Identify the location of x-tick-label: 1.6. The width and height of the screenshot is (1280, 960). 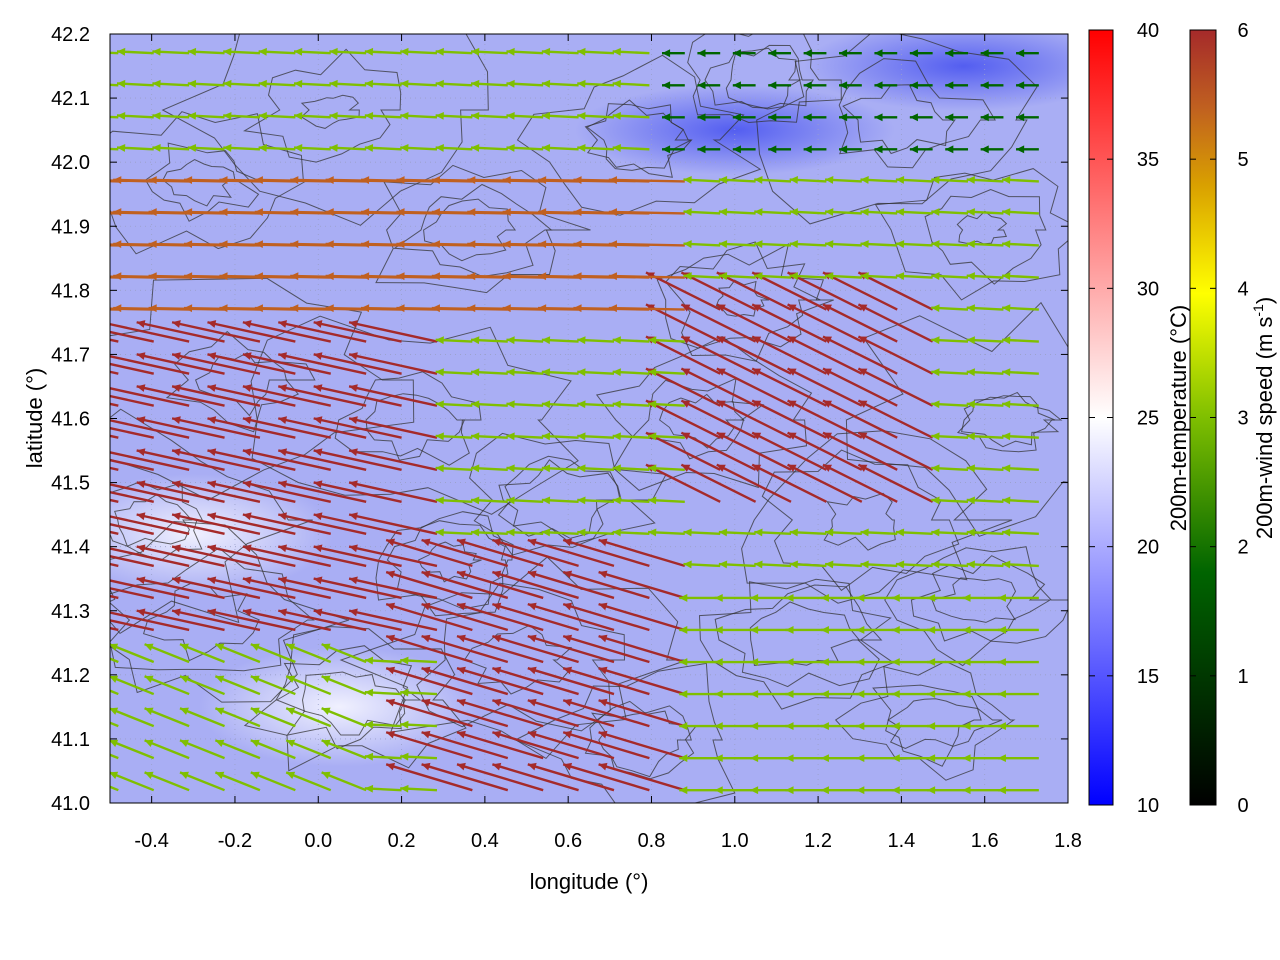
(985, 841).